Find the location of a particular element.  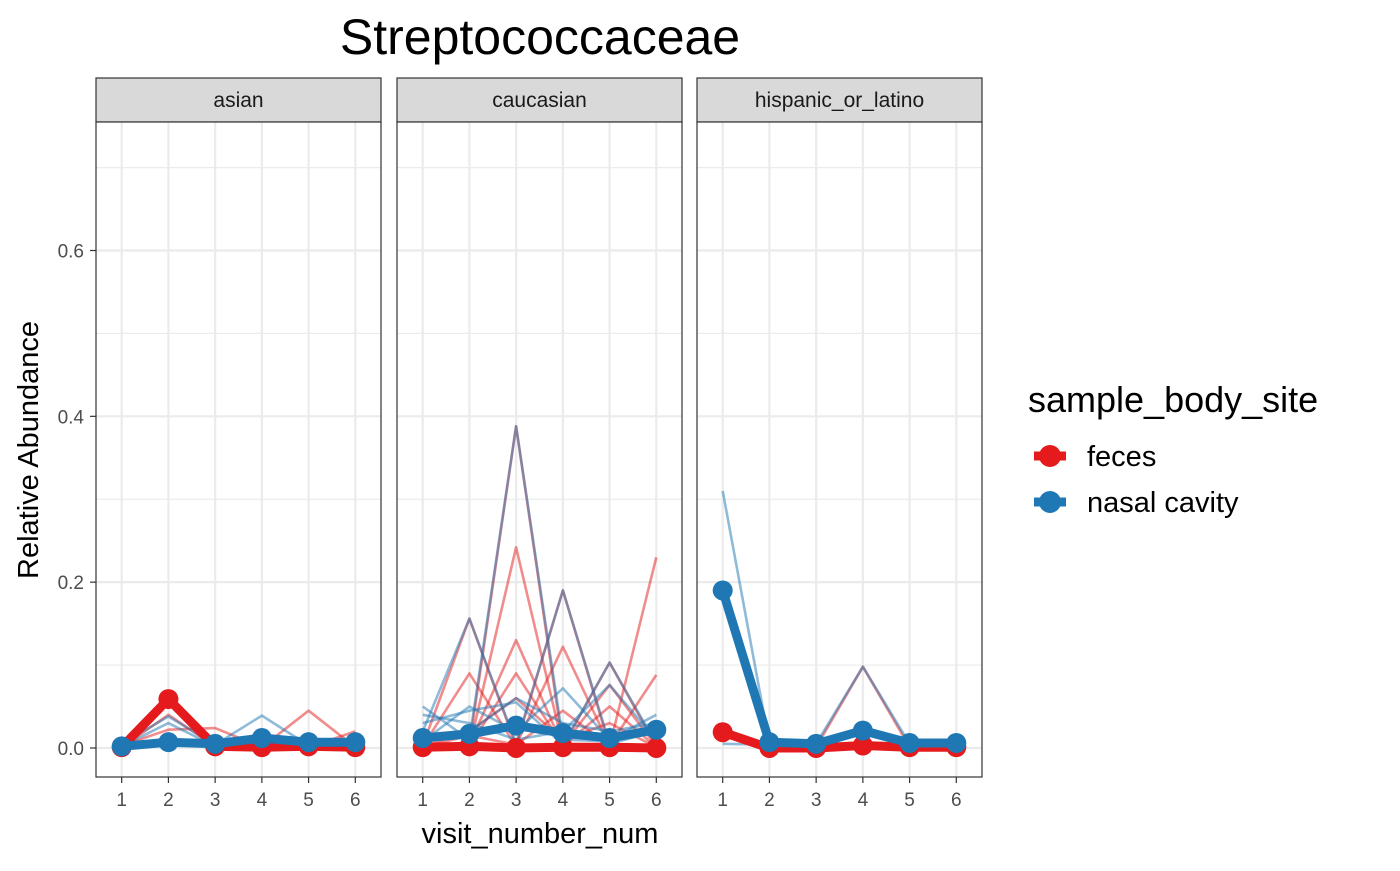

y-tick-label: 0.2 is located at coordinates (71, 583).